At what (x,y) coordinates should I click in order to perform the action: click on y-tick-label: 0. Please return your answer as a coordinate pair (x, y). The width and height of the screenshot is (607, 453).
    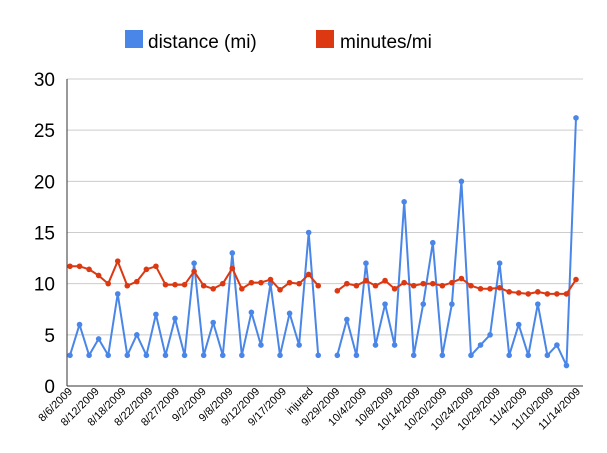
    Looking at the image, I should click on (49, 387).